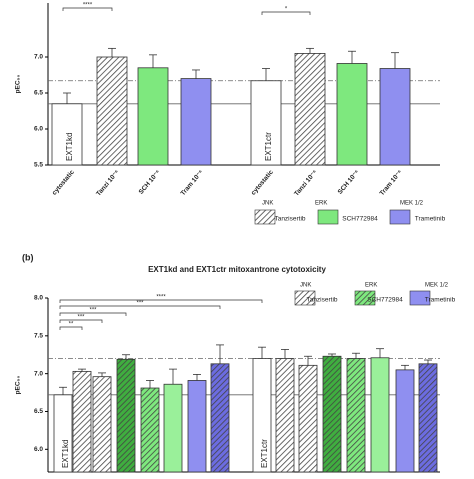 This screenshot has height=479, width=474. Describe the element at coordinates (71, 325) in the screenshot. I see `significance-label: **` at that location.